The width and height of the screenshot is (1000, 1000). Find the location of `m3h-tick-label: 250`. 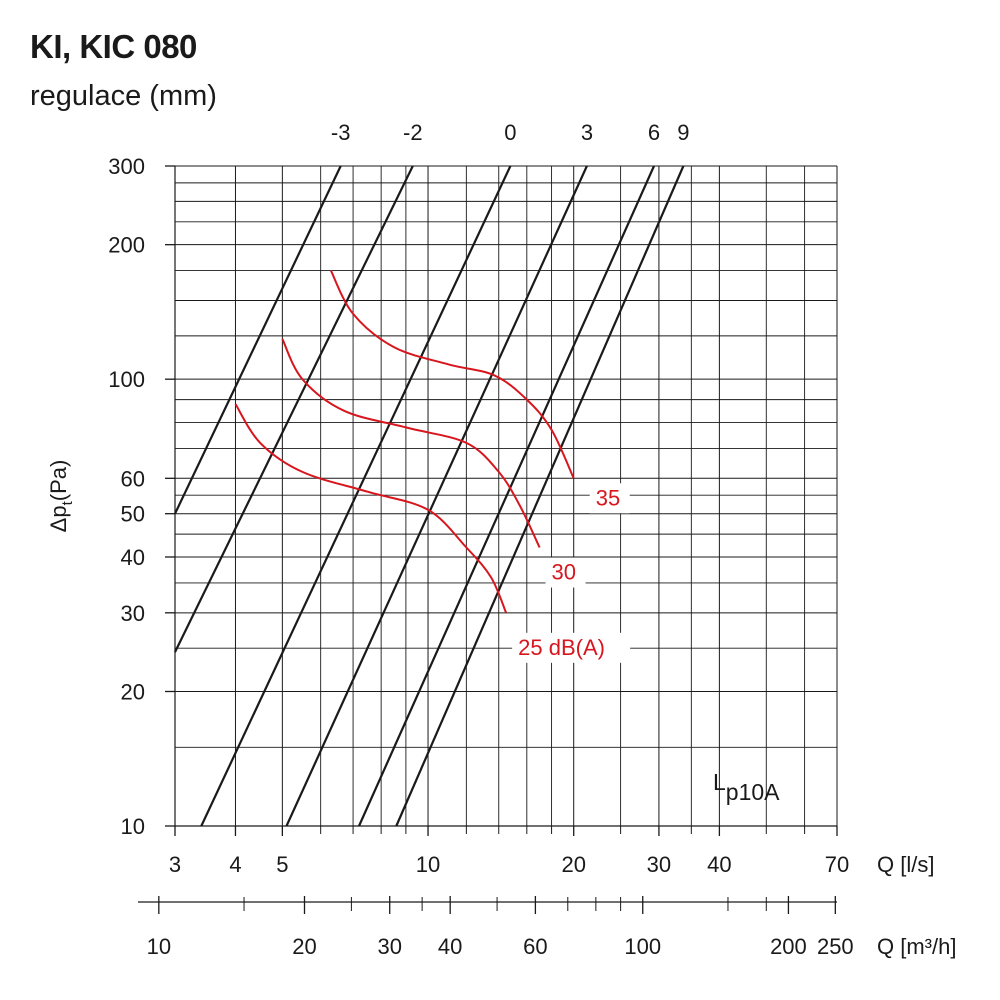

m3h-tick-label: 250 is located at coordinates (835, 946).